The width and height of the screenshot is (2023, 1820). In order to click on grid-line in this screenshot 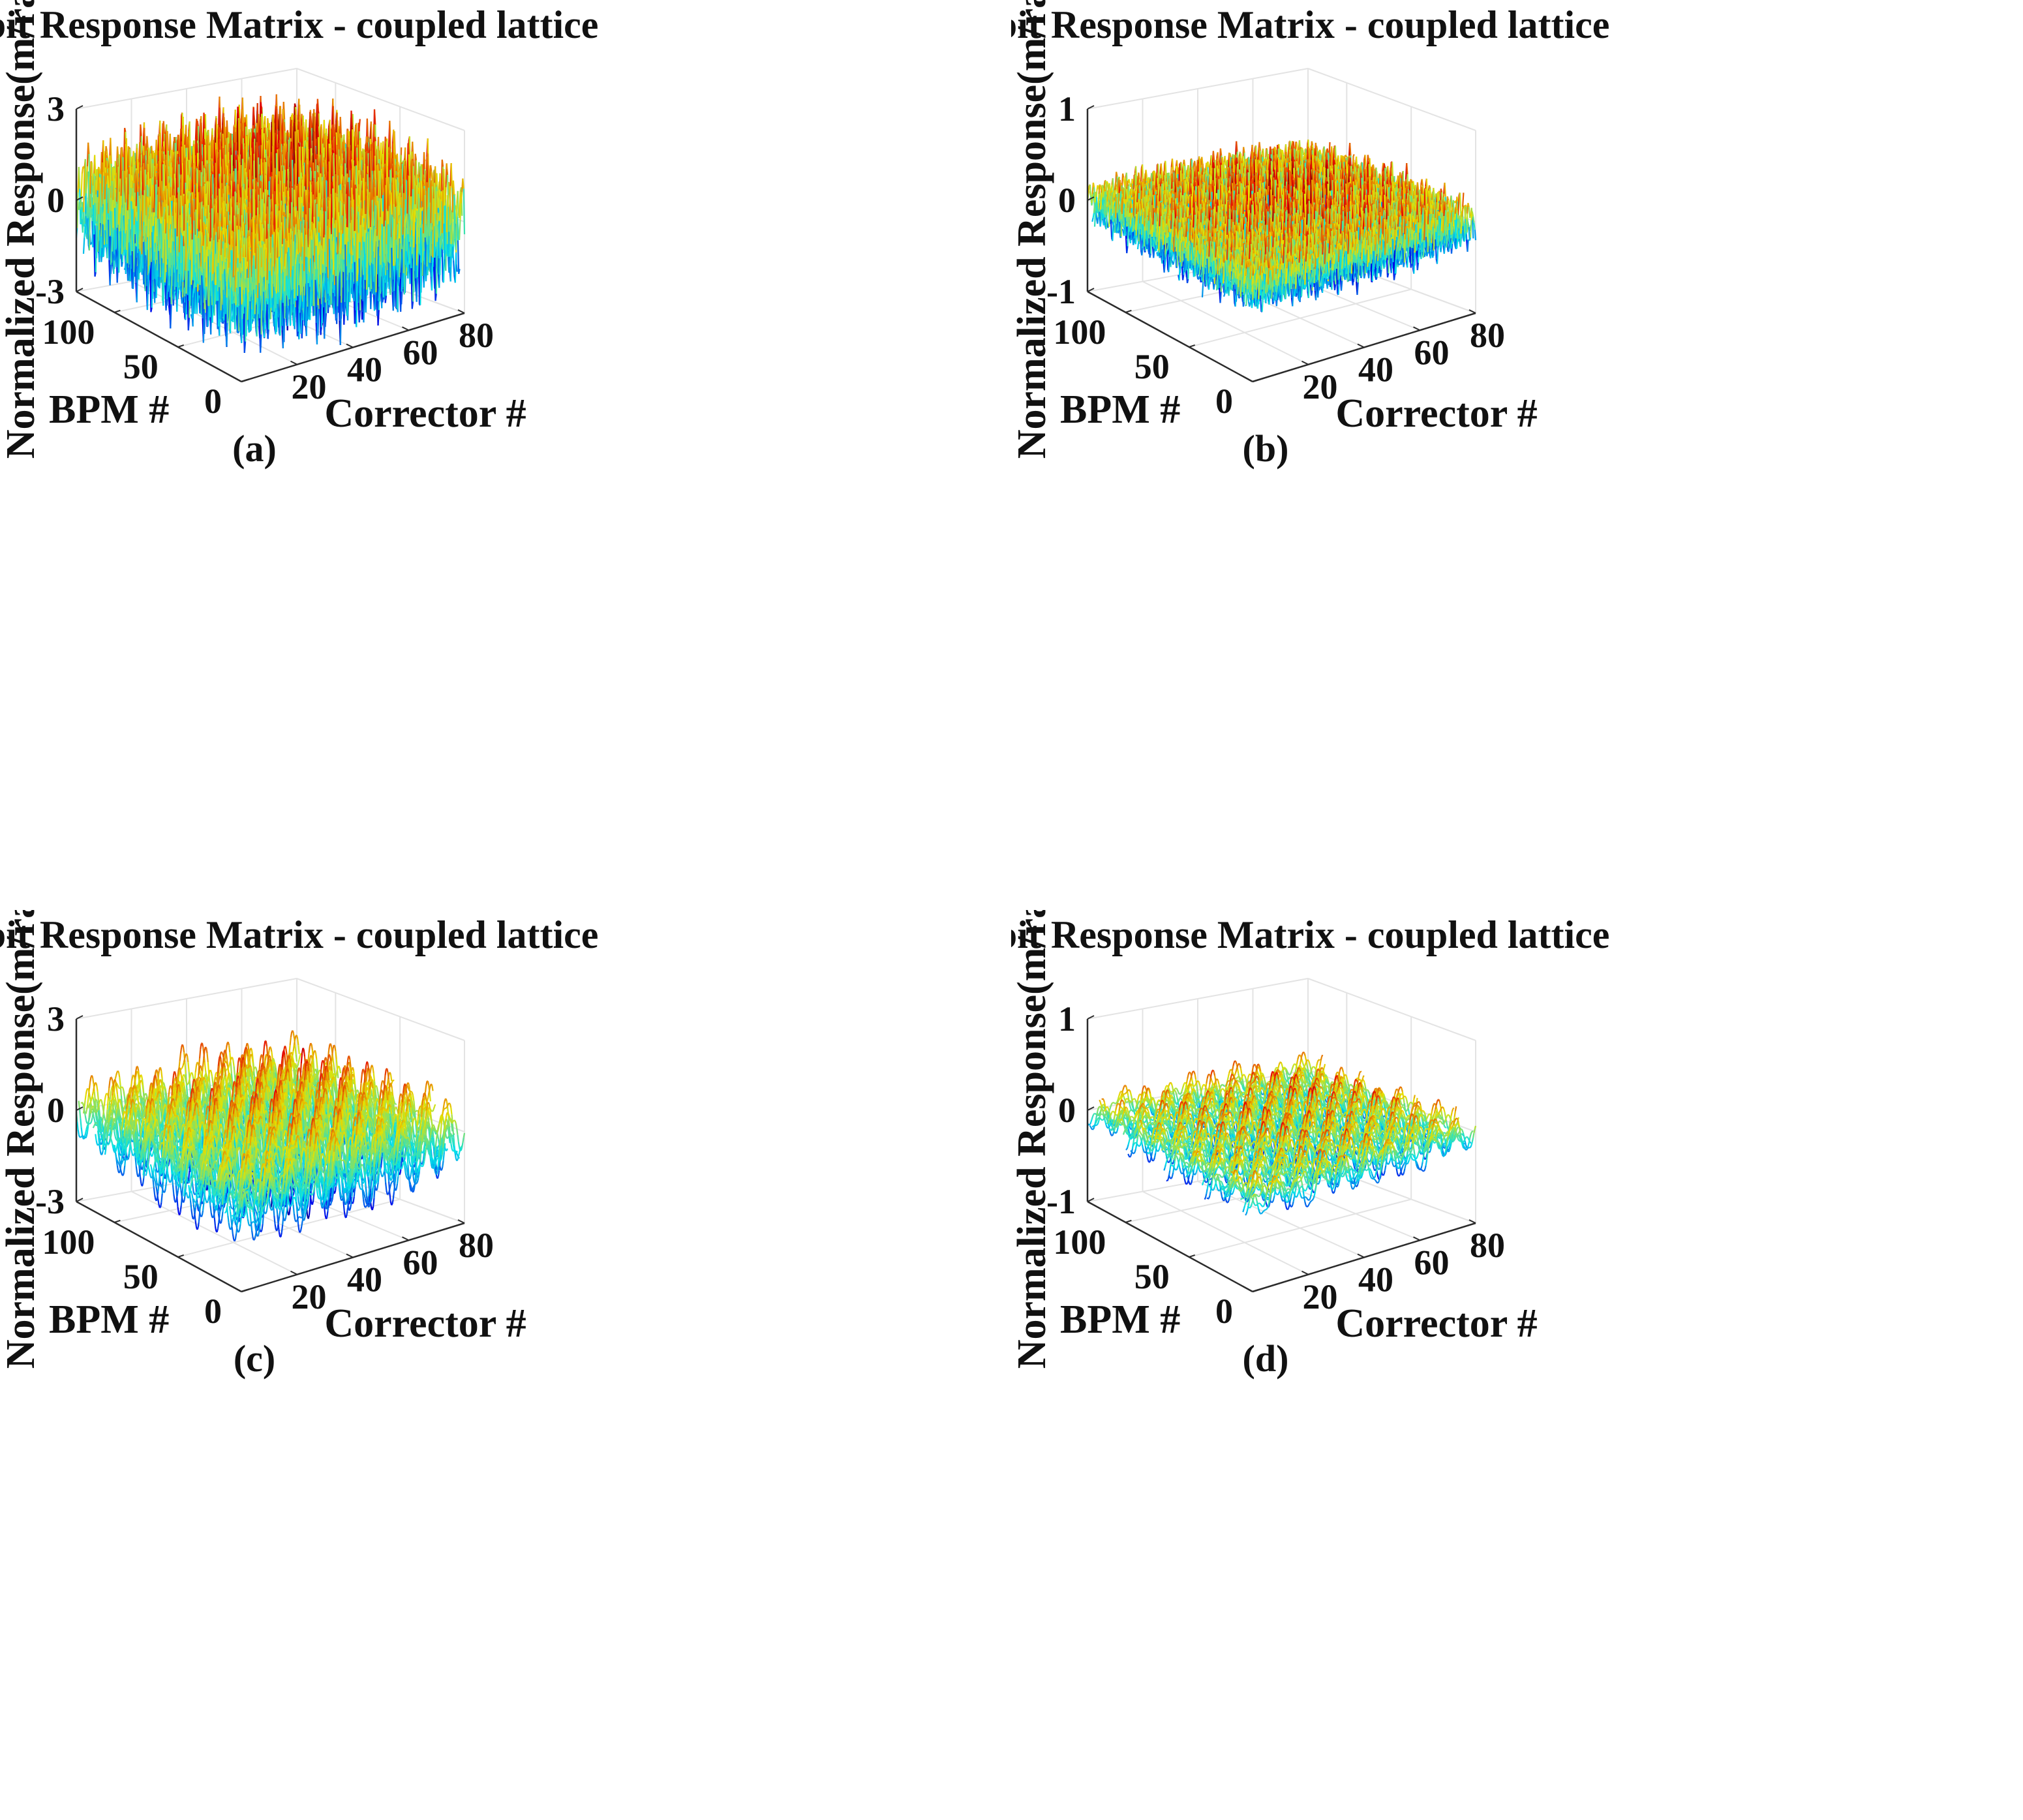, I will do `click(380, 99)`.